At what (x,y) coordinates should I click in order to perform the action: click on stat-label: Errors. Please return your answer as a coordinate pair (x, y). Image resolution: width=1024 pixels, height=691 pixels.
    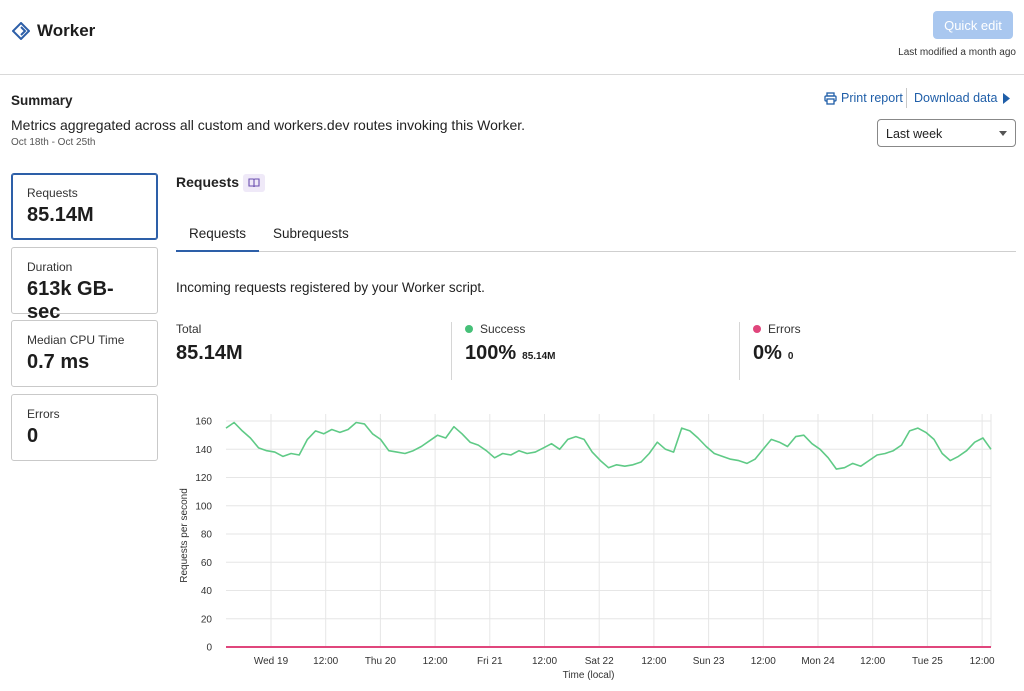
    Looking at the image, I should click on (784, 329).